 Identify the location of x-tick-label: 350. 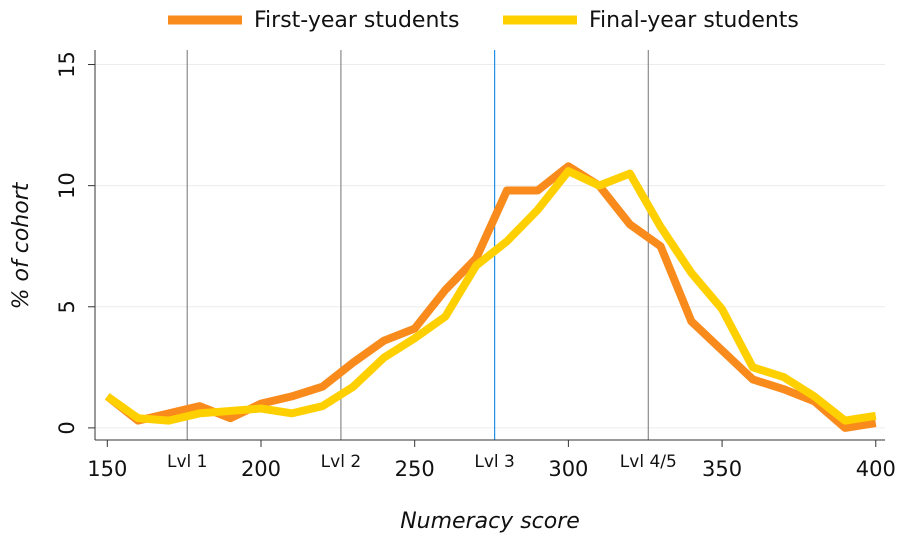
(722, 469).